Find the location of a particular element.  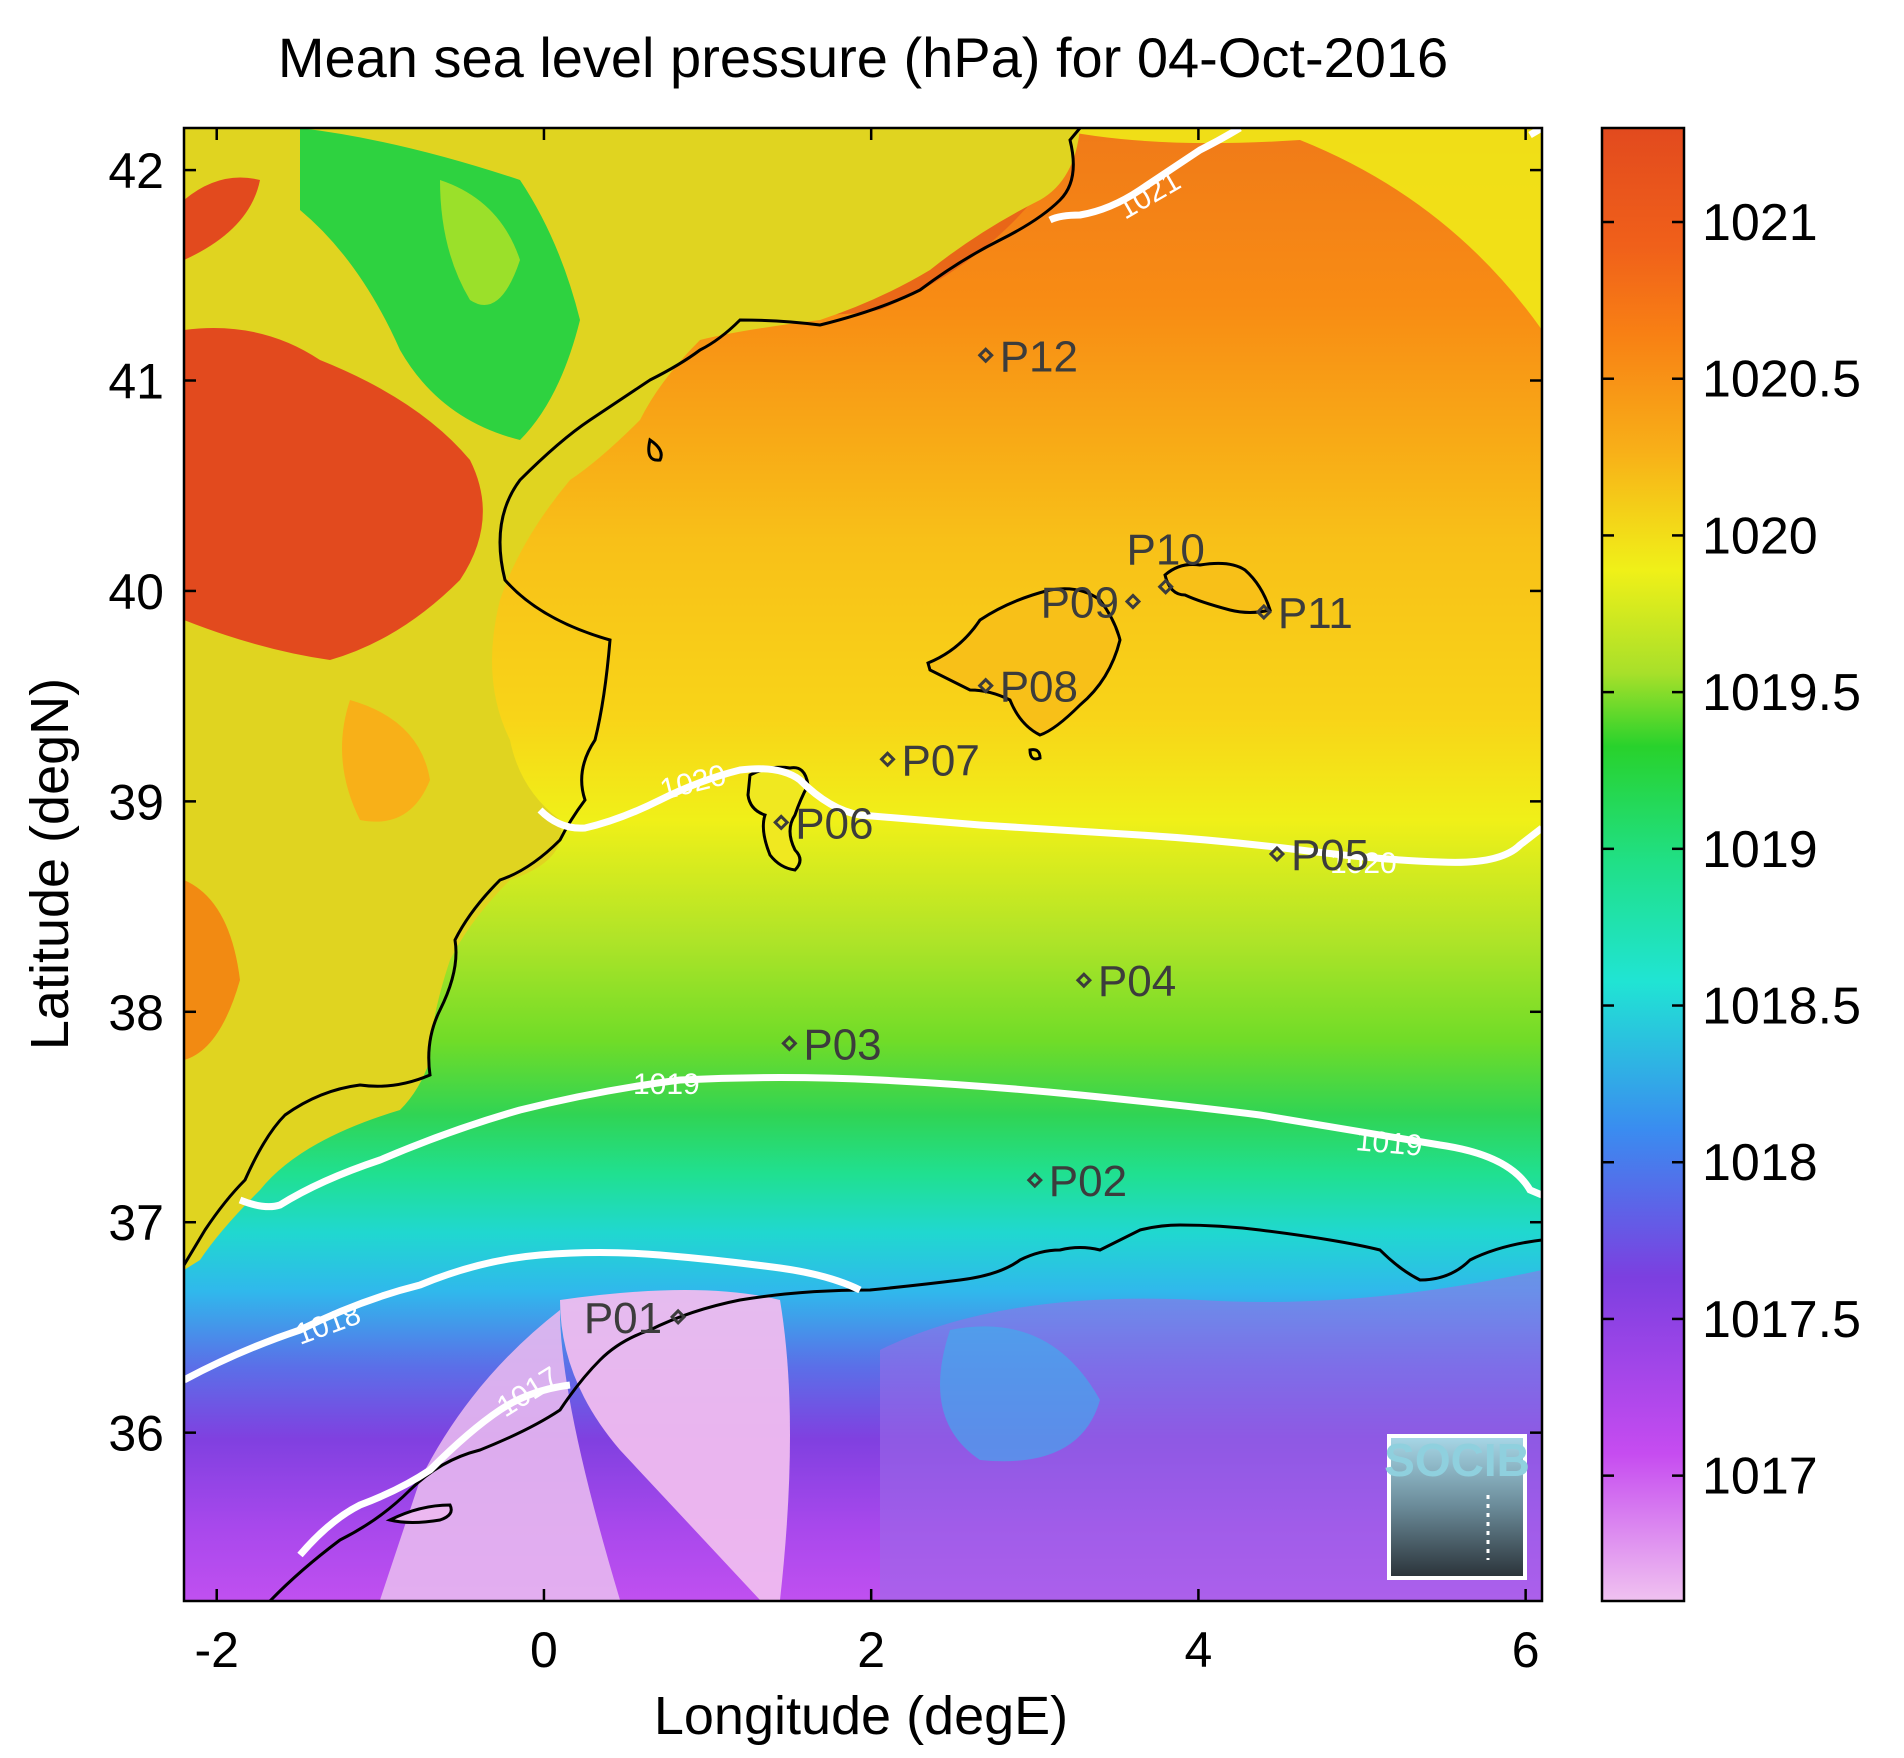

y-tick-label: 37 is located at coordinates (136, 1223).